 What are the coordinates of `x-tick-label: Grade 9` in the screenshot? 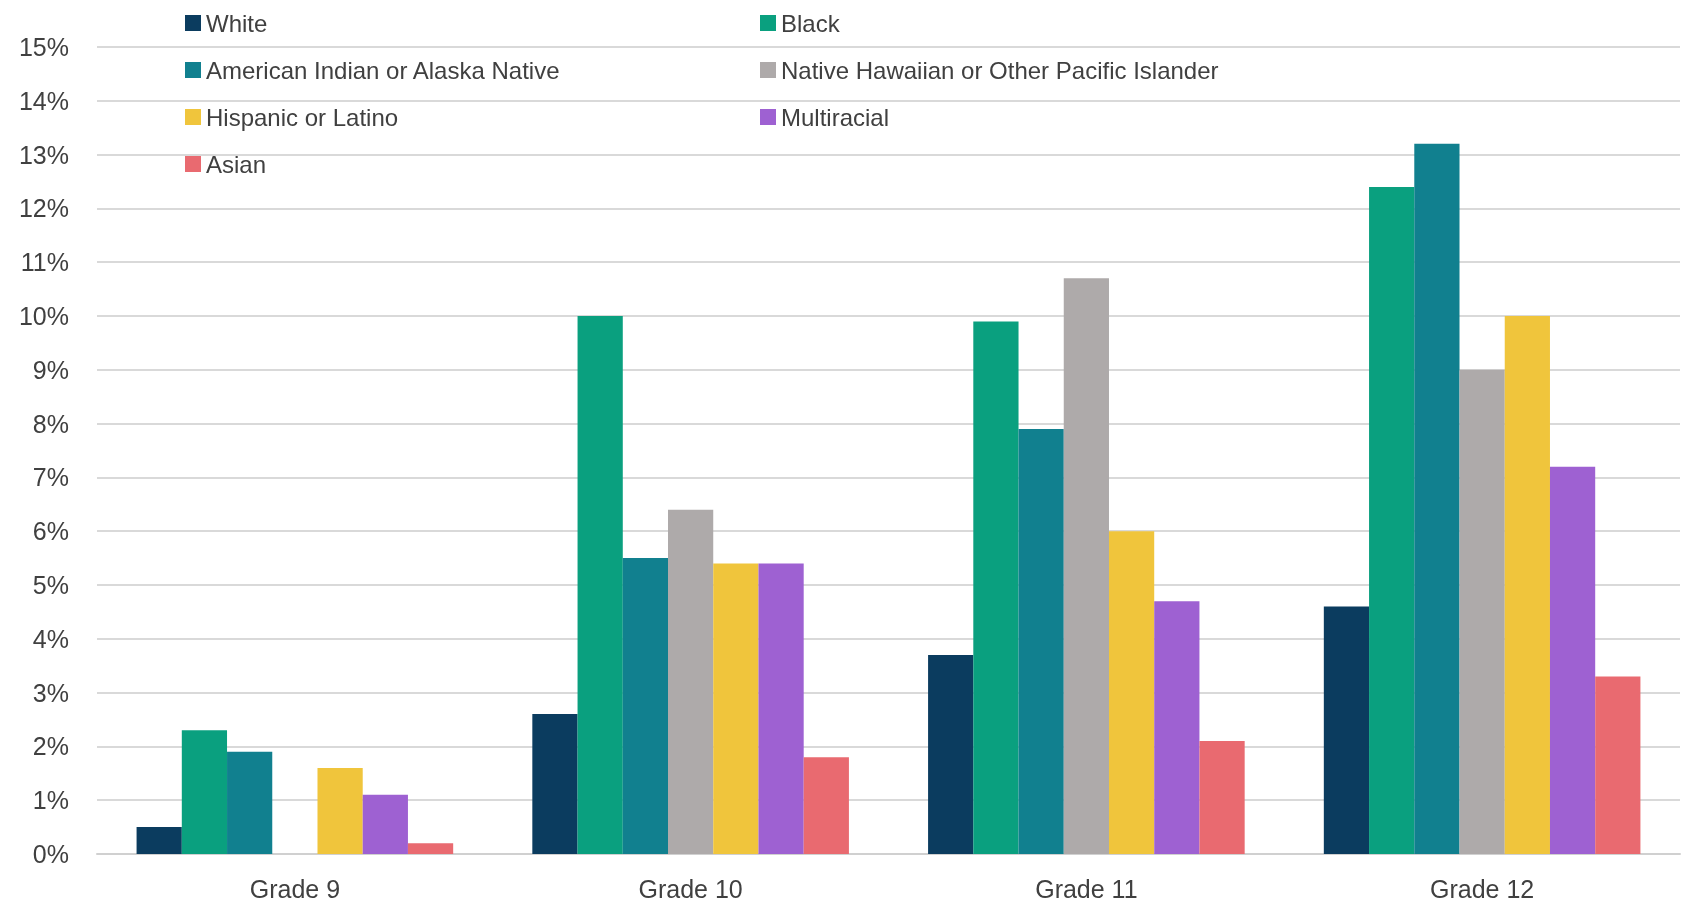 It's located at (295, 888).